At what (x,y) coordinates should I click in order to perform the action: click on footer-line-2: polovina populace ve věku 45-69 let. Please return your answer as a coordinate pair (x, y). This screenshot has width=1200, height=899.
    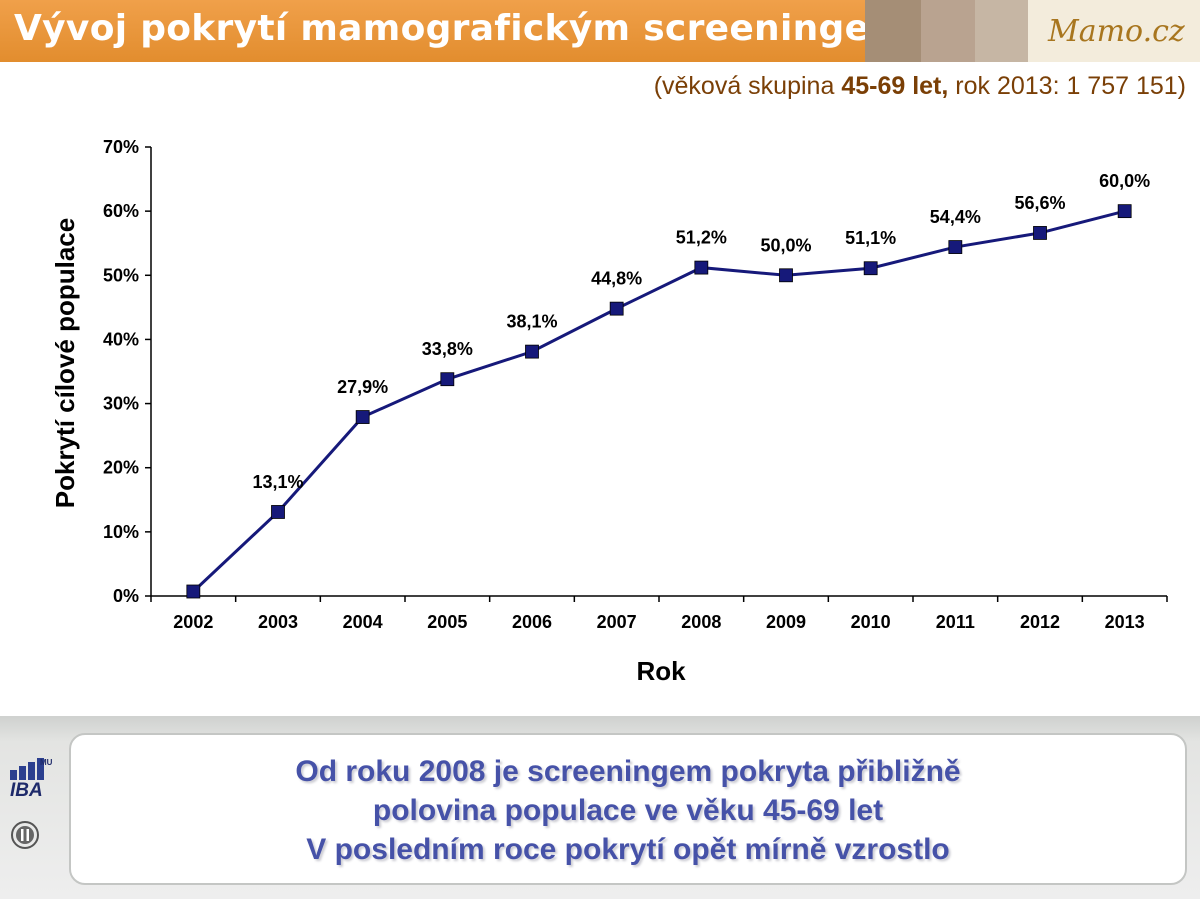
    Looking at the image, I should click on (628, 810).